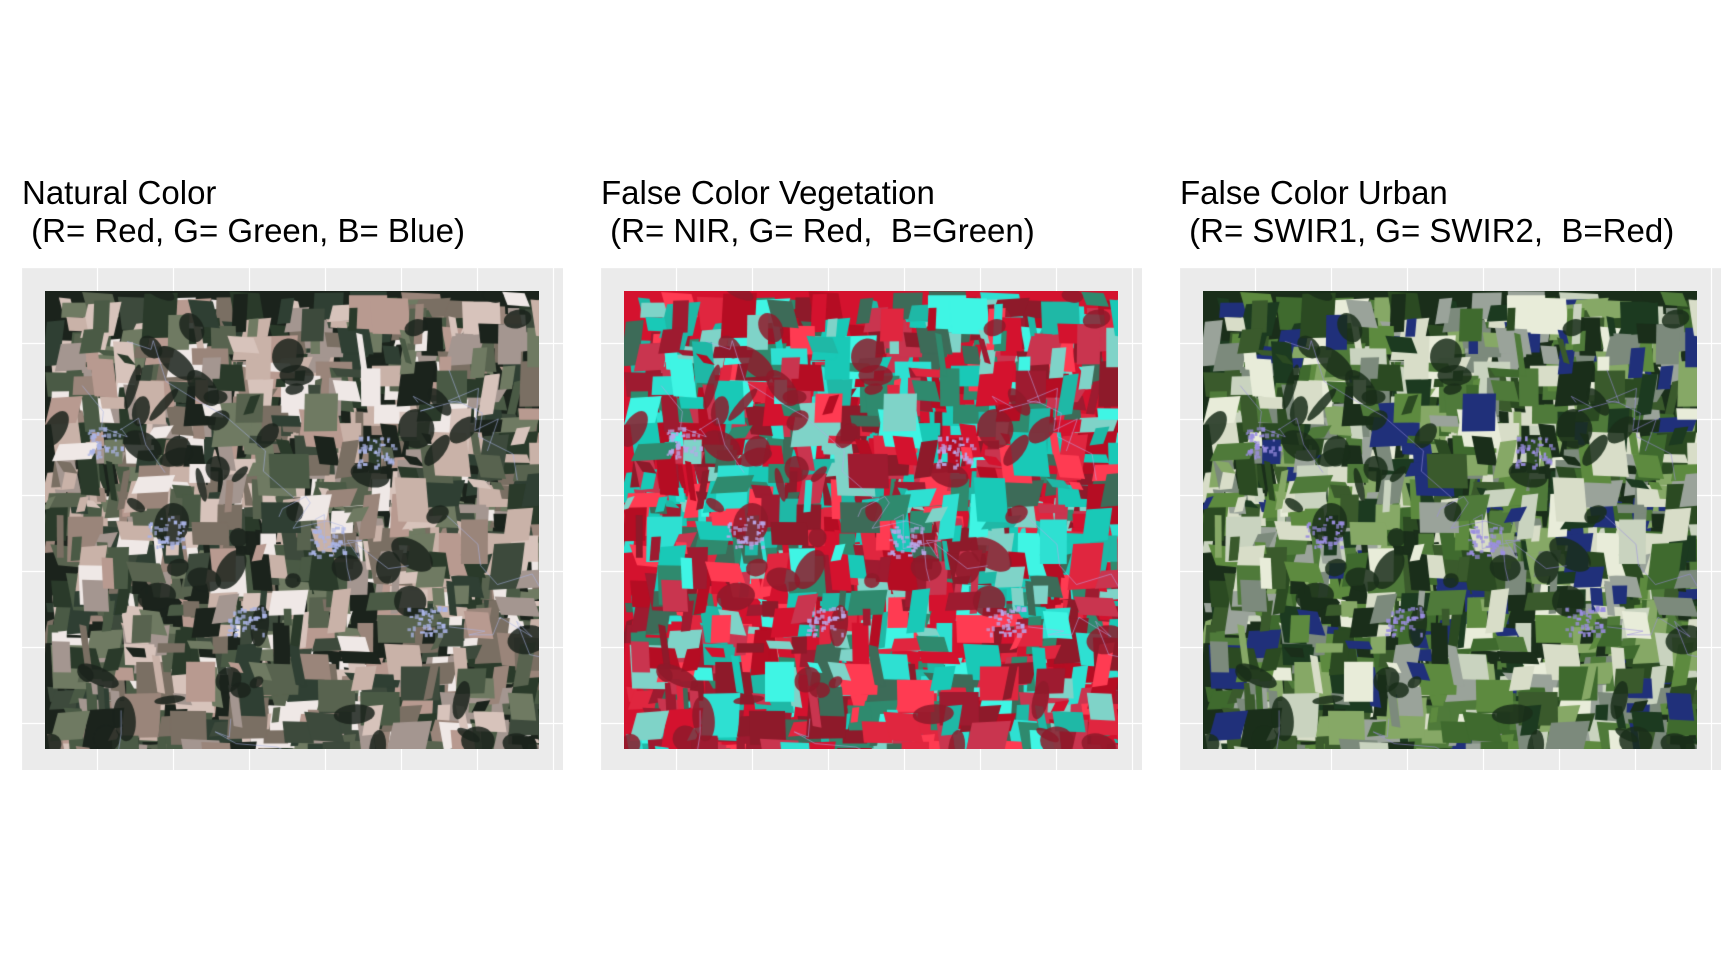  What do you see at coordinates (1314, 192) in the screenshot?
I see `panel-title-line1: False Color Urban` at bounding box center [1314, 192].